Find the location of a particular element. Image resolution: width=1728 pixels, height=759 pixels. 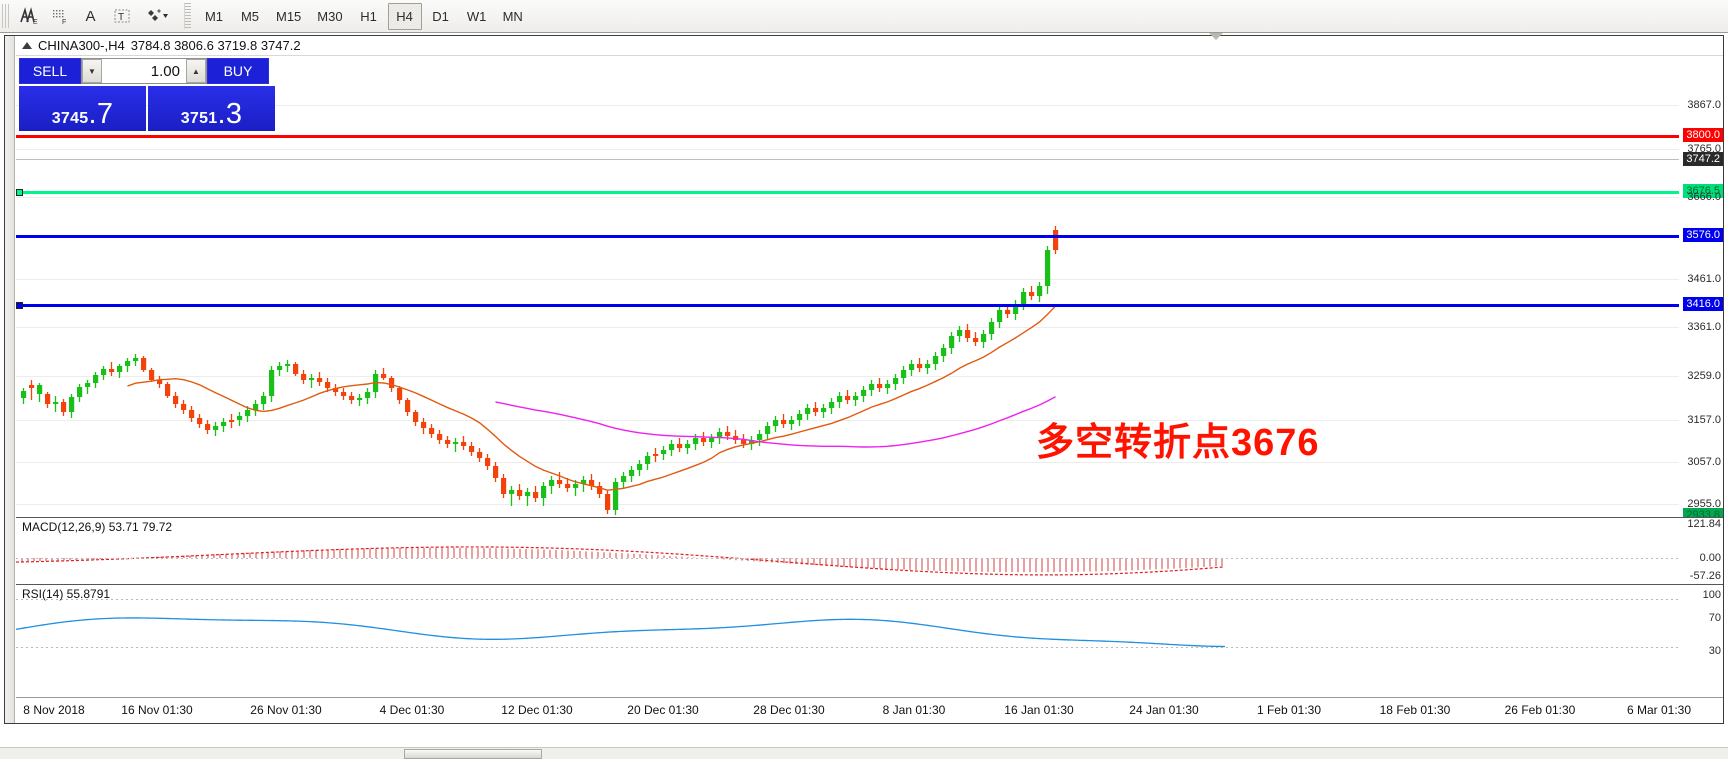

rsi-plot-area is located at coordinates (847, 629).